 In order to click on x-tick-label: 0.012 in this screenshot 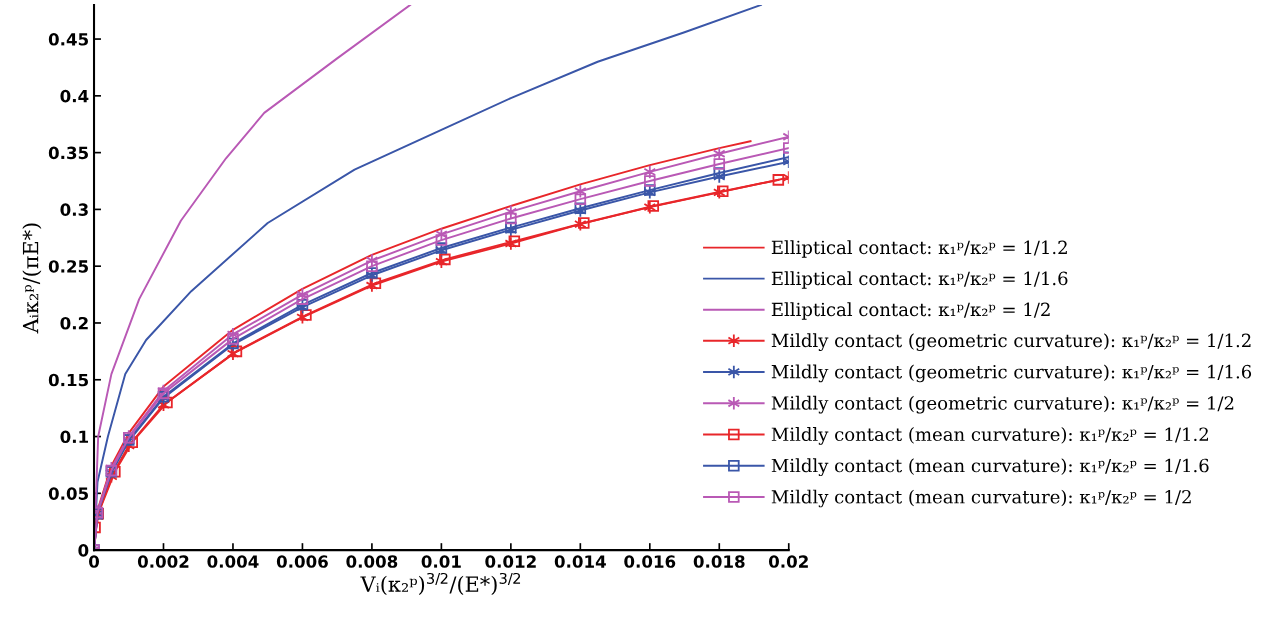, I will do `click(510, 561)`.